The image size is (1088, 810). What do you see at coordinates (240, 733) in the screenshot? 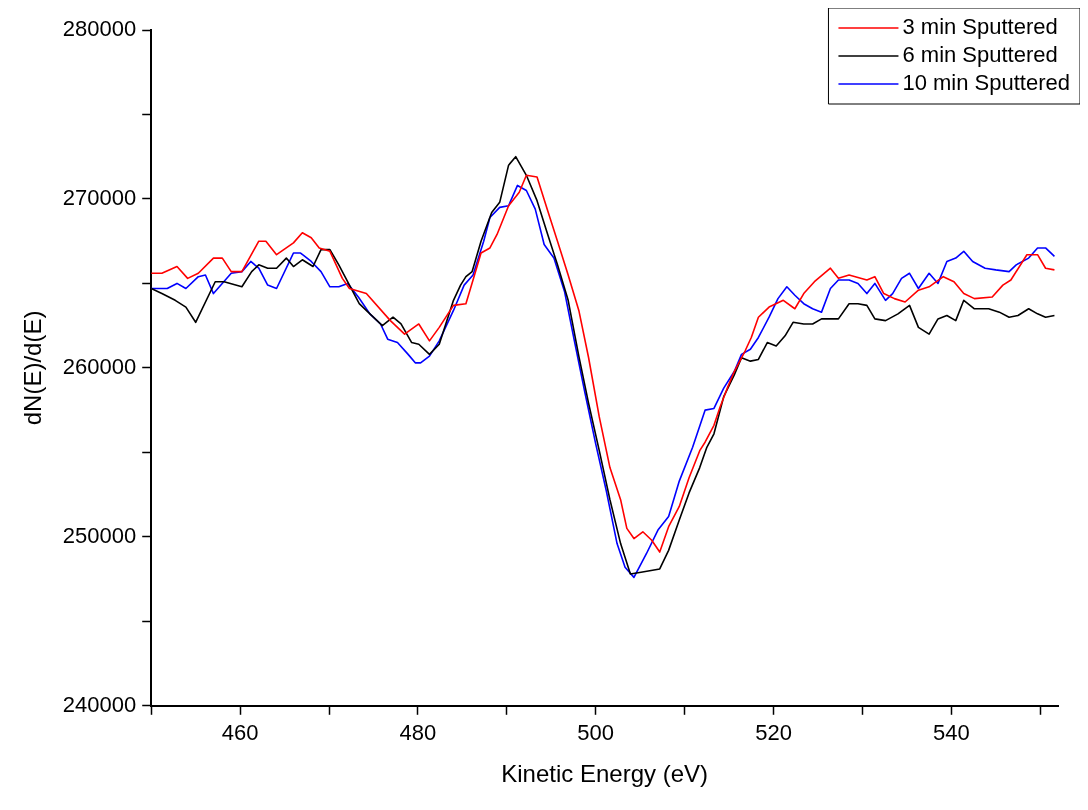
I see `x-tick-label: 460` at bounding box center [240, 733].